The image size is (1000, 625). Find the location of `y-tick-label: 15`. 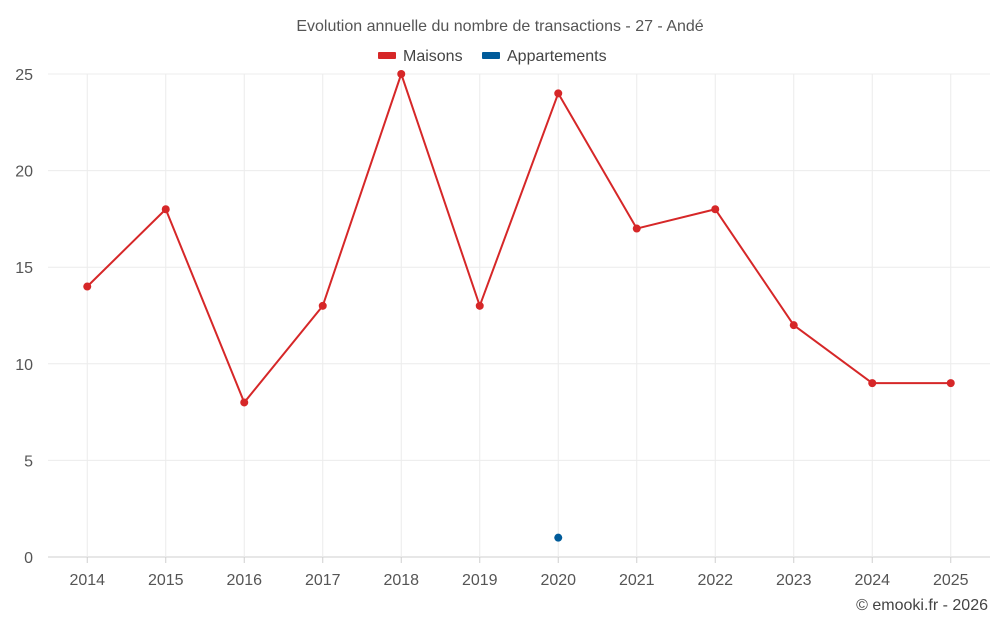

y-tick-label: 15 is located at coordinates (24, 268).